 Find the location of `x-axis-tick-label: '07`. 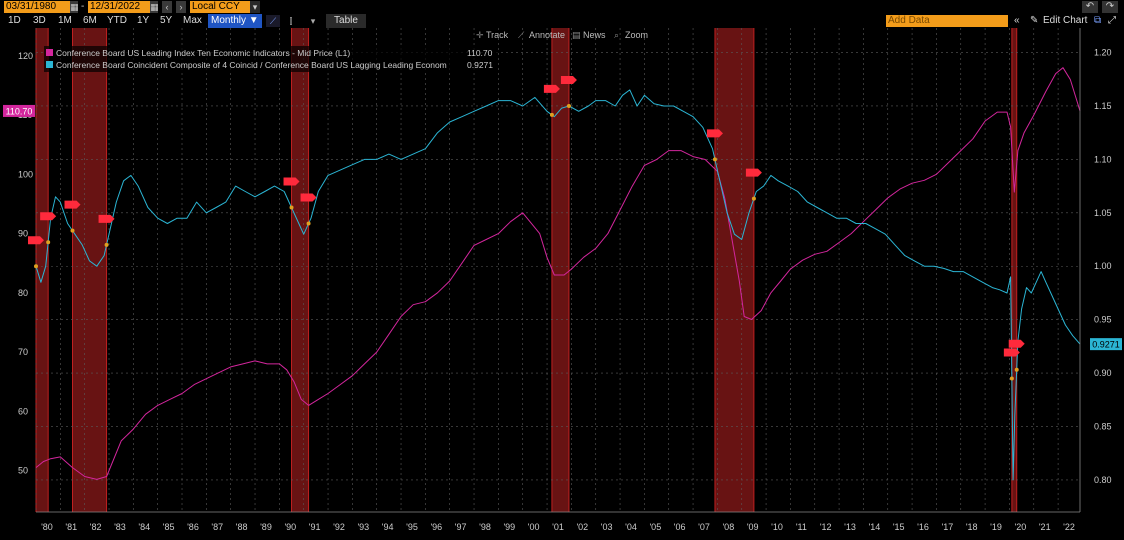

x-axis-tick-label: '07 is located at coordinates (704, 527).